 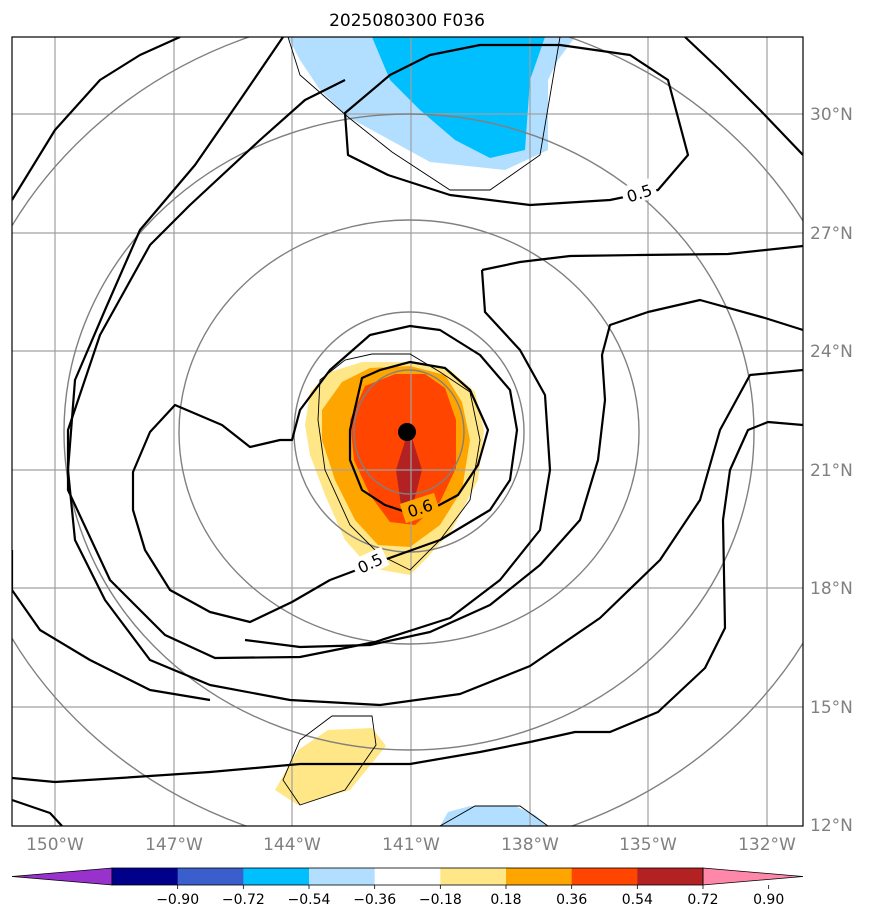 What do you see at coordinates (768, 900) in the screenshot?
I see `colorbar-tick-label: 0.90` at bounding box center [768, 900].